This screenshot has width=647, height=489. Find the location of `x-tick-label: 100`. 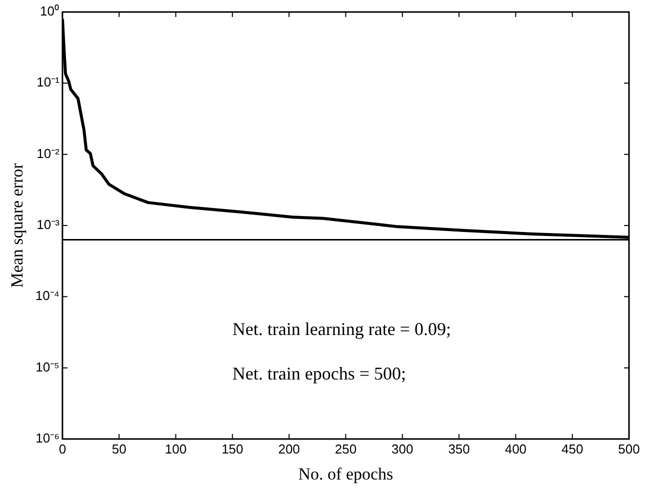

x-tick-label: 100 is located at coordinates (175, 448).